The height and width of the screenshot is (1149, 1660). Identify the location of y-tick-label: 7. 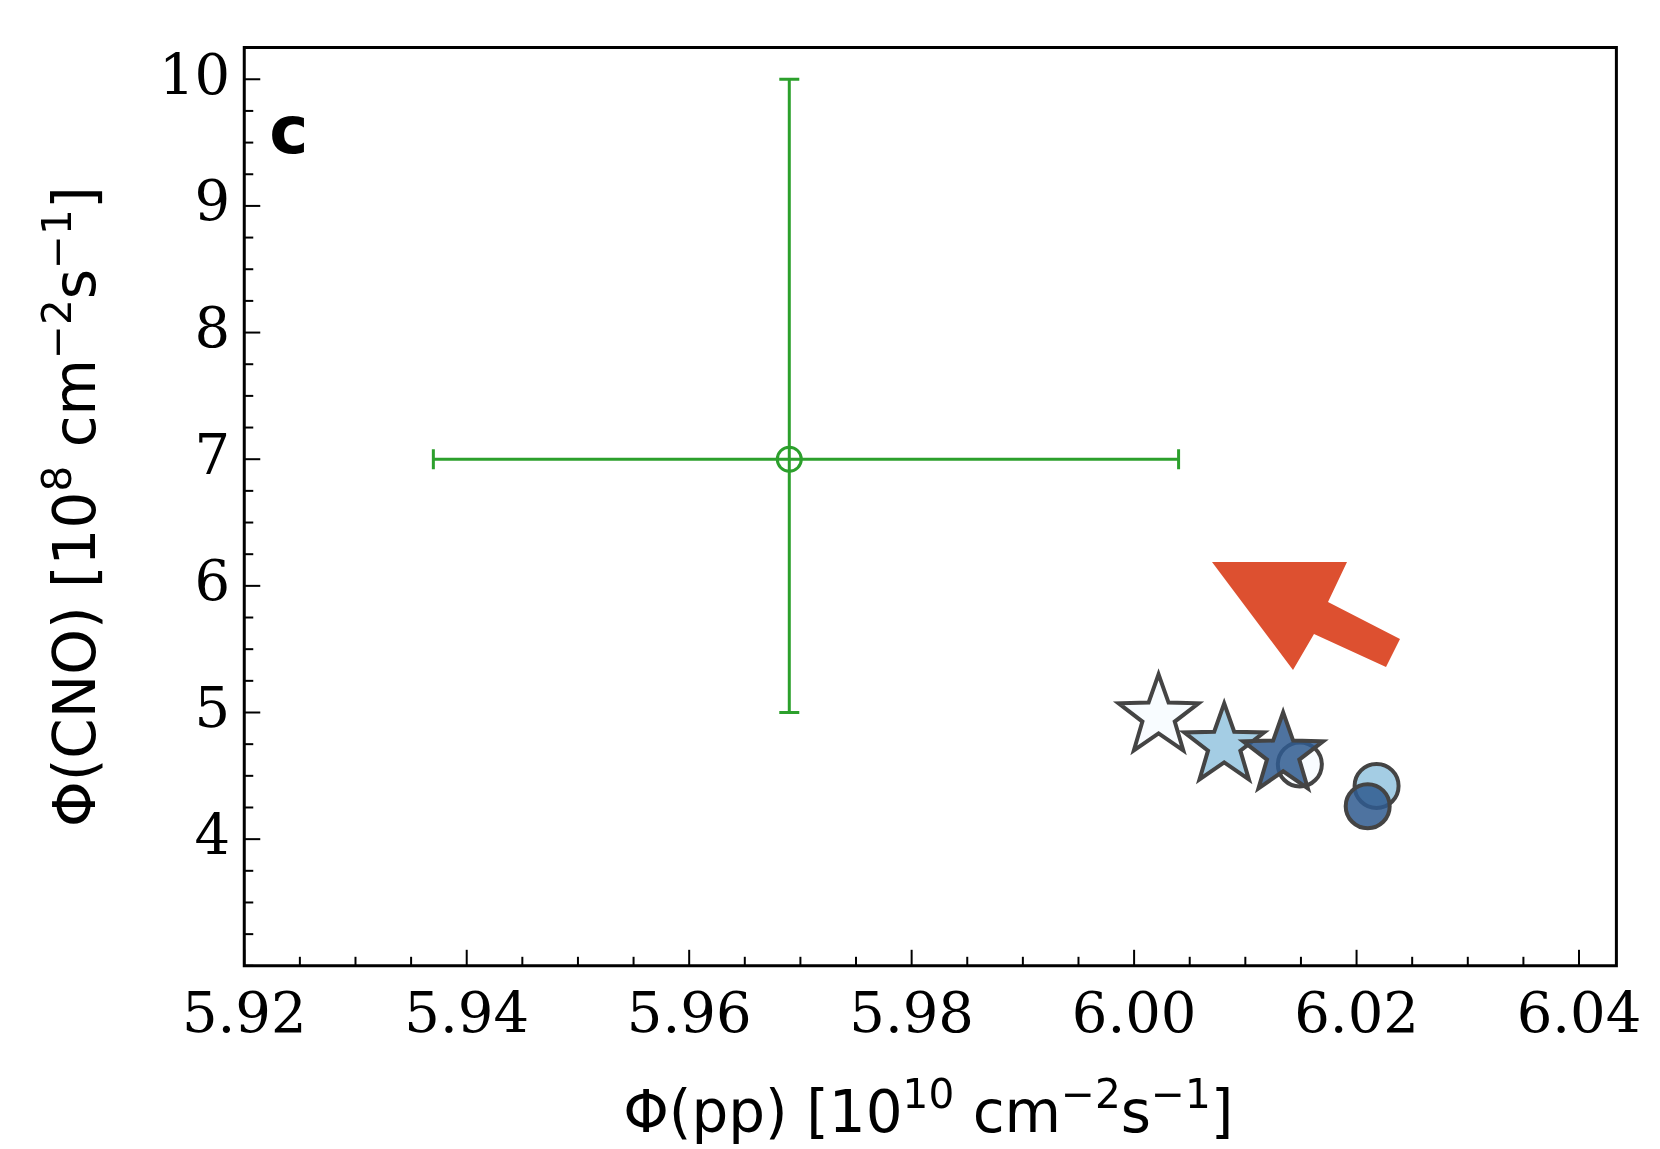
(212, 454).